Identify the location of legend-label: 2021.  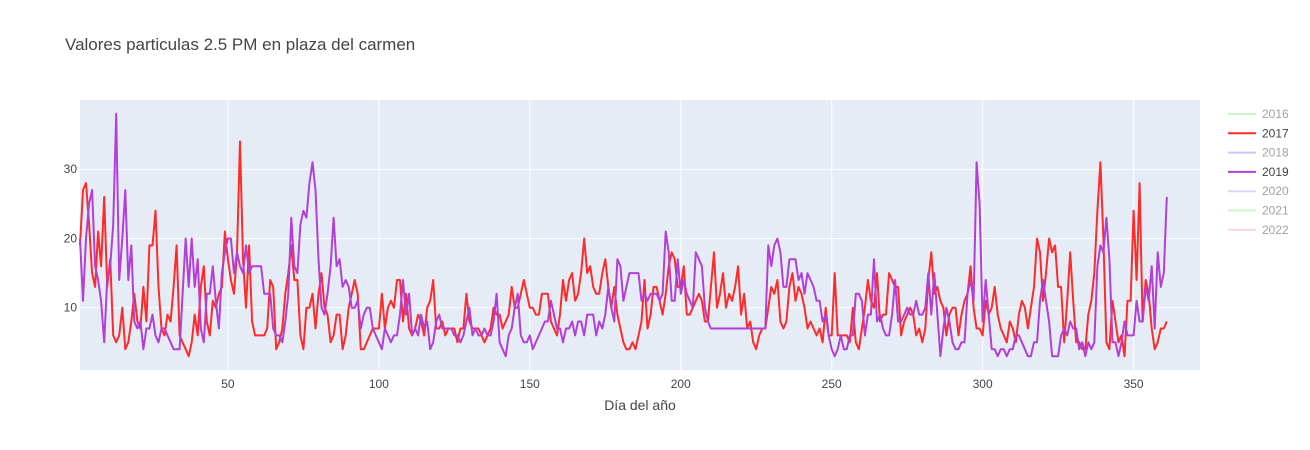
(1275, 211).